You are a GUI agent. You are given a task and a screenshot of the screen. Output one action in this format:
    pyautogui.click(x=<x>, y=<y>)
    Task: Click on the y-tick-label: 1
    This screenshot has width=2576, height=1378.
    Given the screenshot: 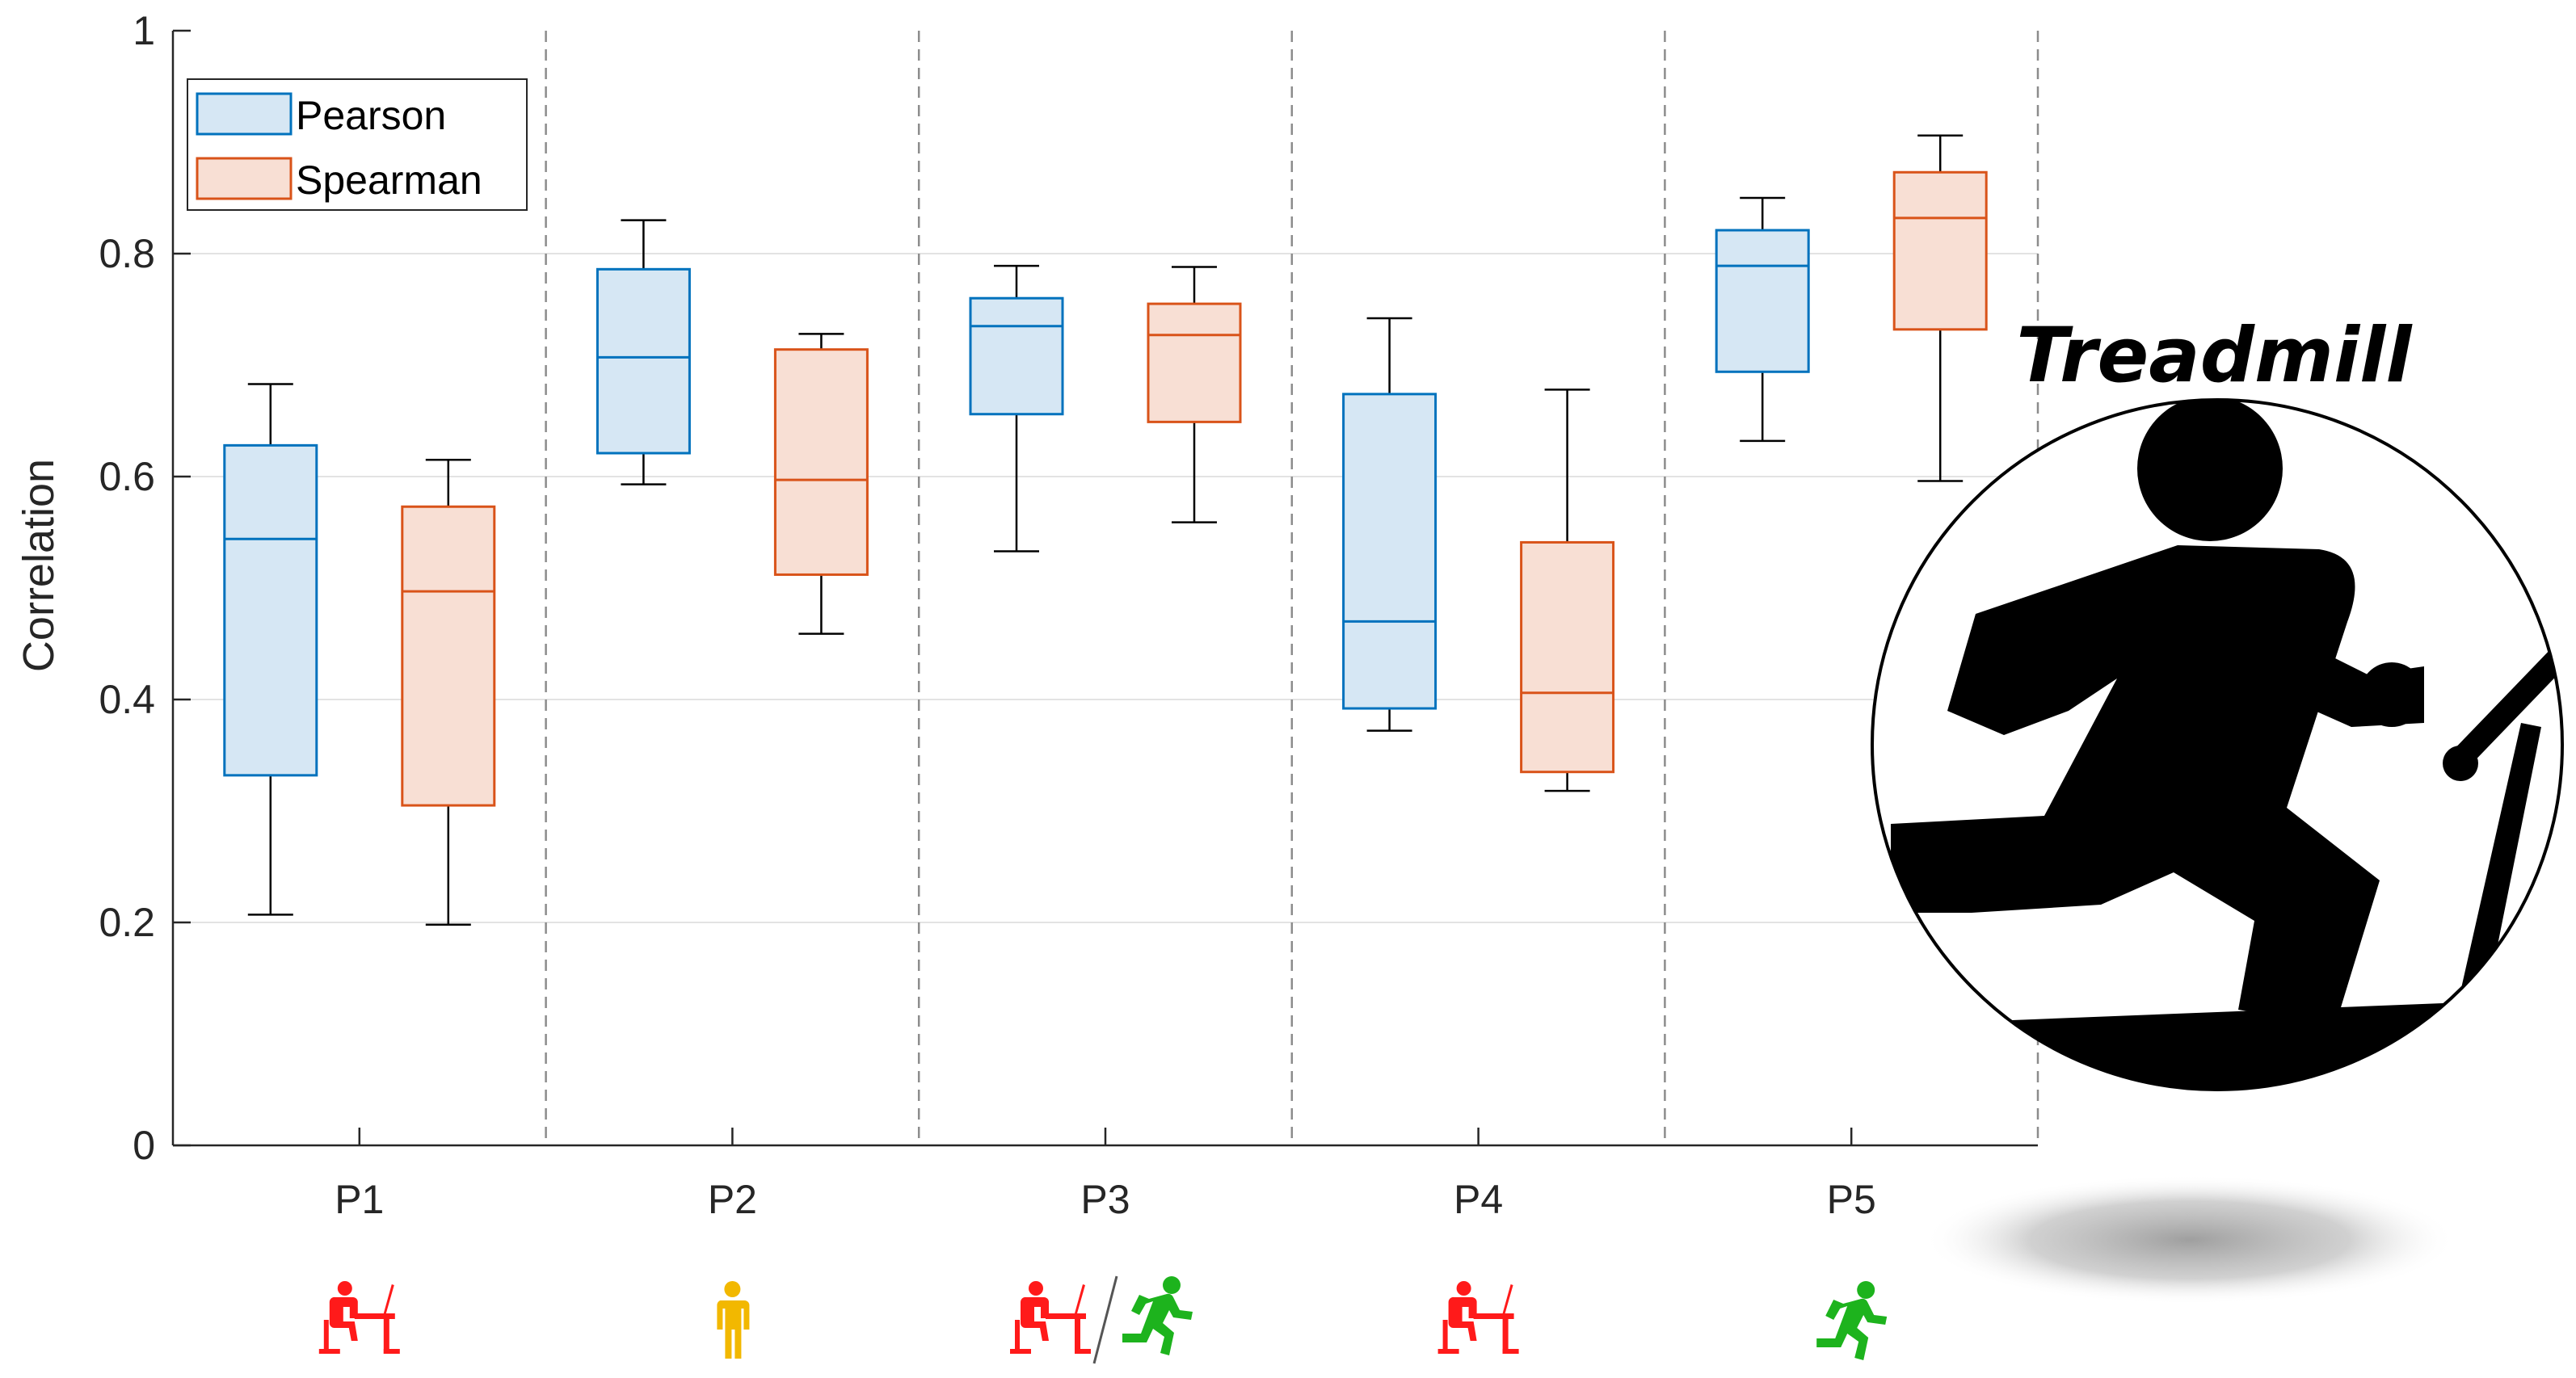 What is the action you would take?
    pyautogui.click(x=144, y=30)
    